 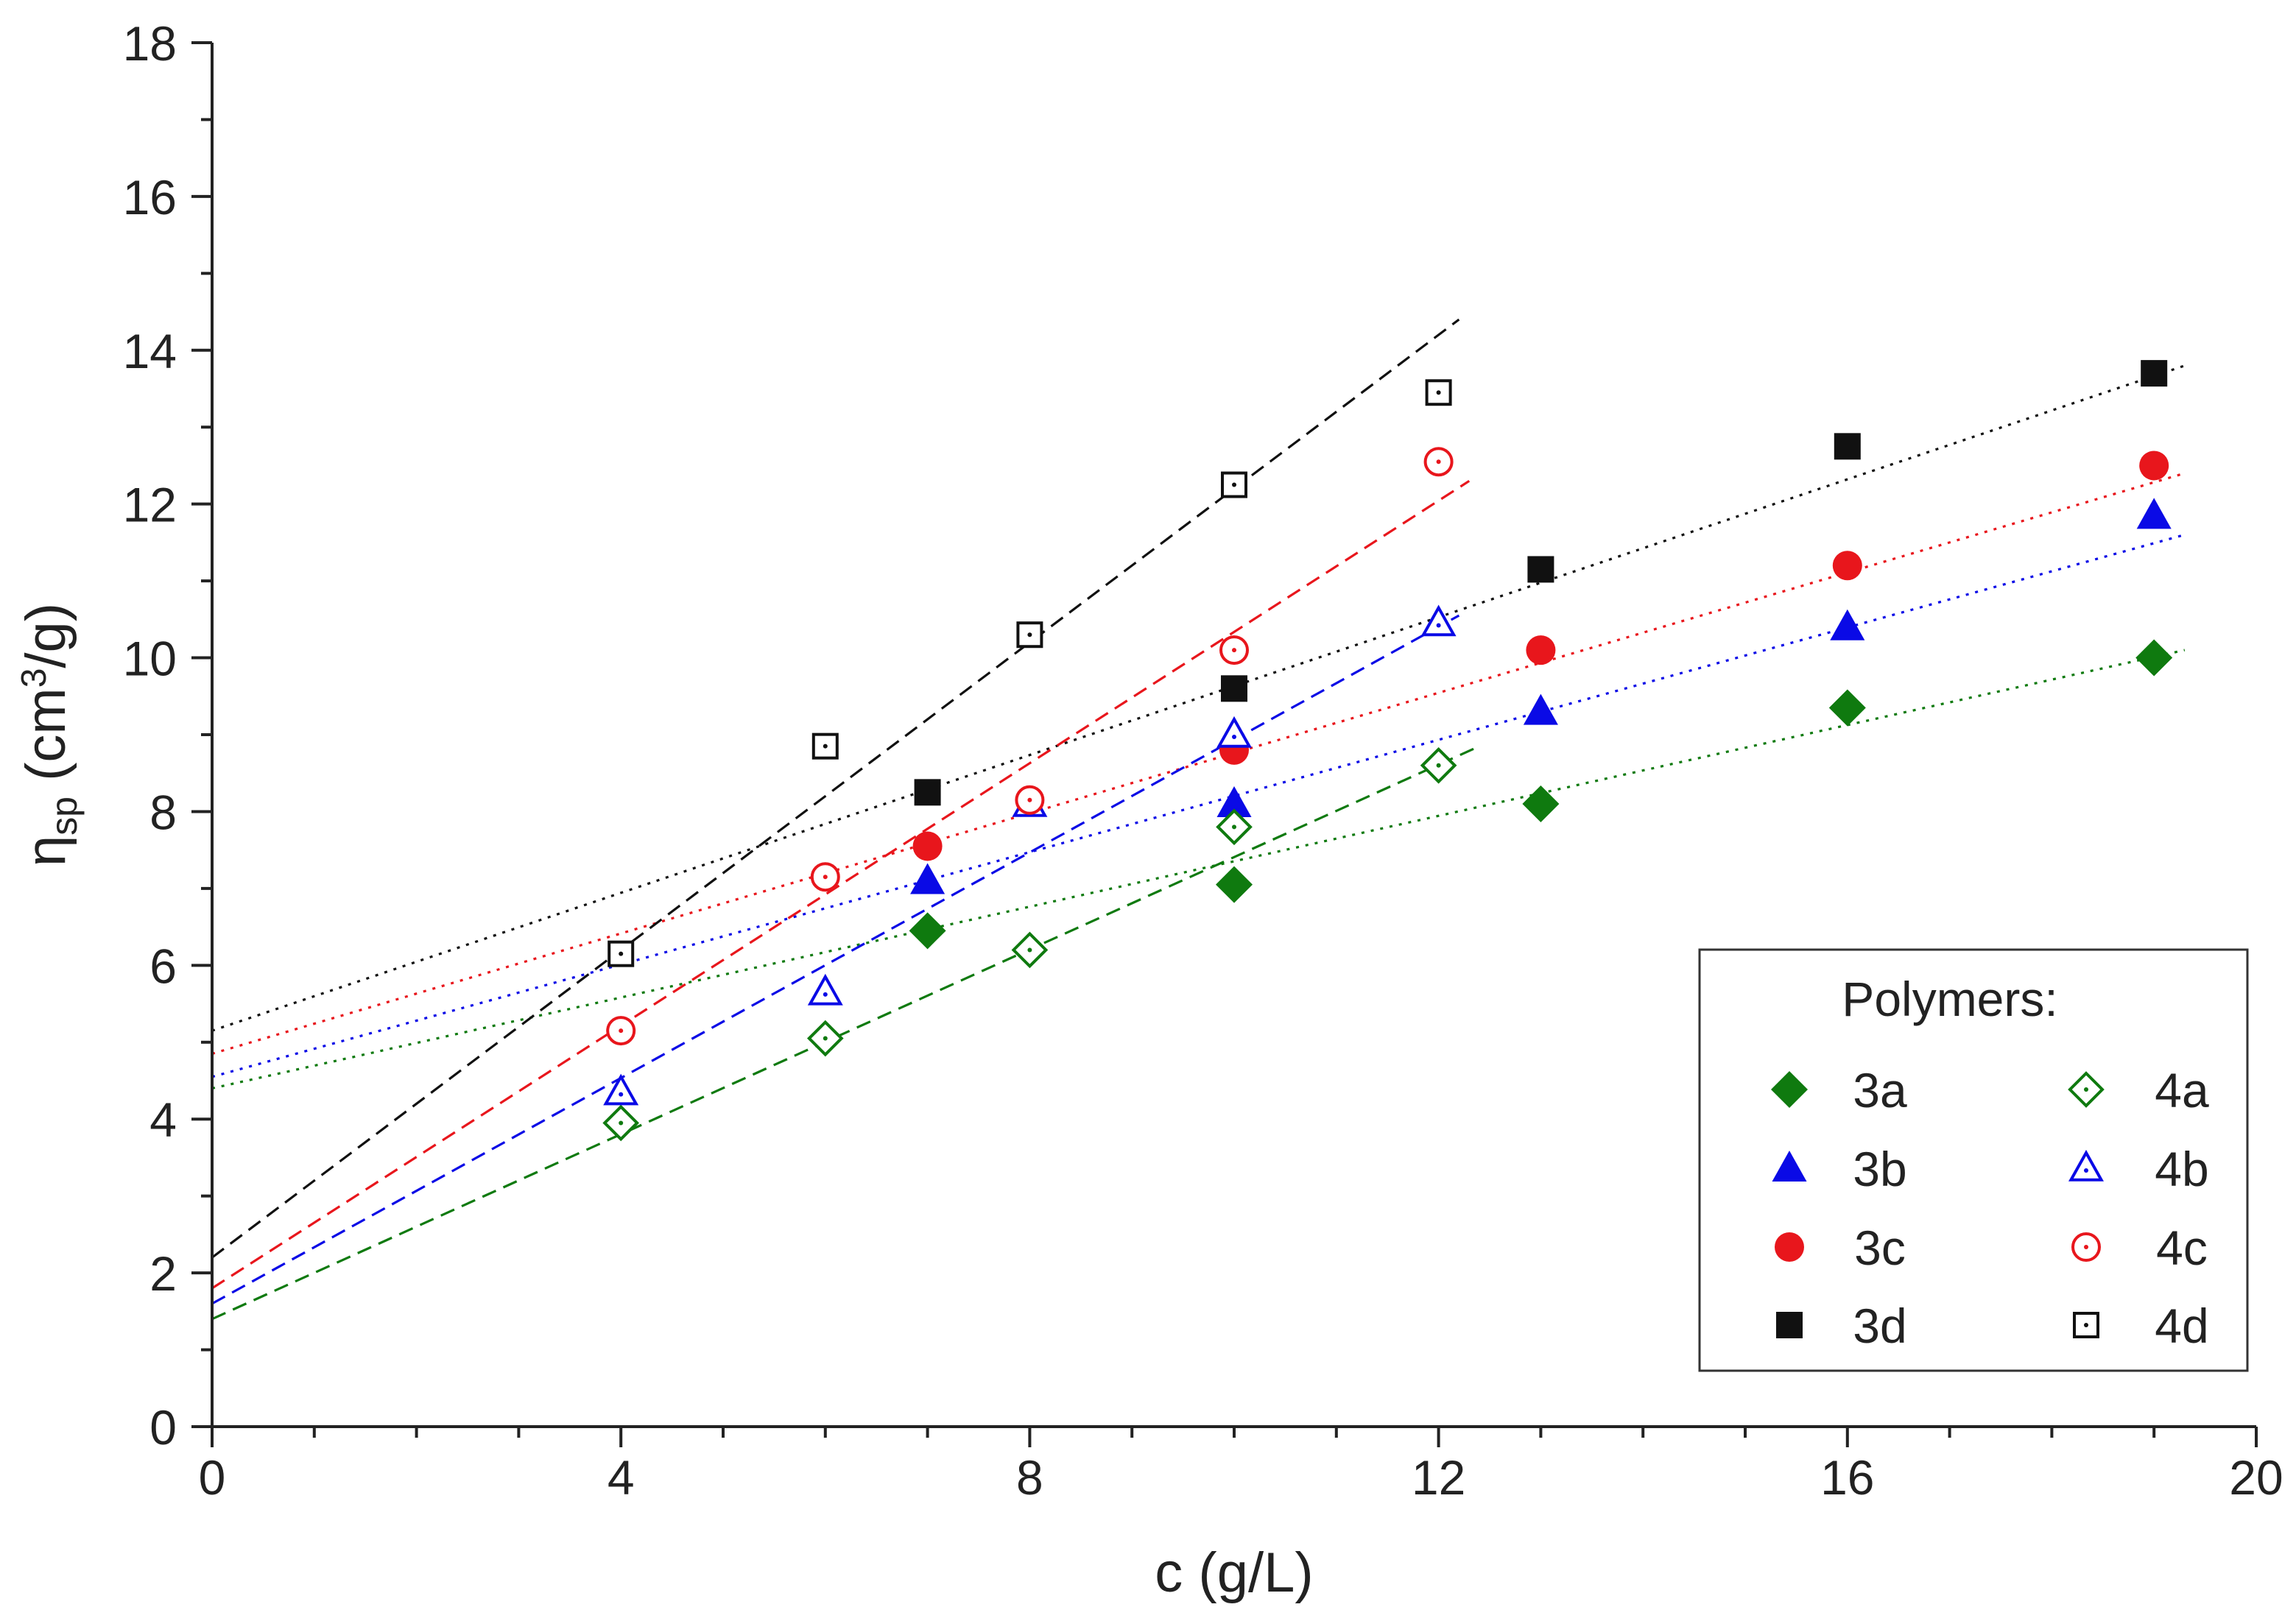 What do you see at coordinates (1847, 1477) in the screenshot?
I see `x-tick-label: 16` at bounding box center [1847, 1477].